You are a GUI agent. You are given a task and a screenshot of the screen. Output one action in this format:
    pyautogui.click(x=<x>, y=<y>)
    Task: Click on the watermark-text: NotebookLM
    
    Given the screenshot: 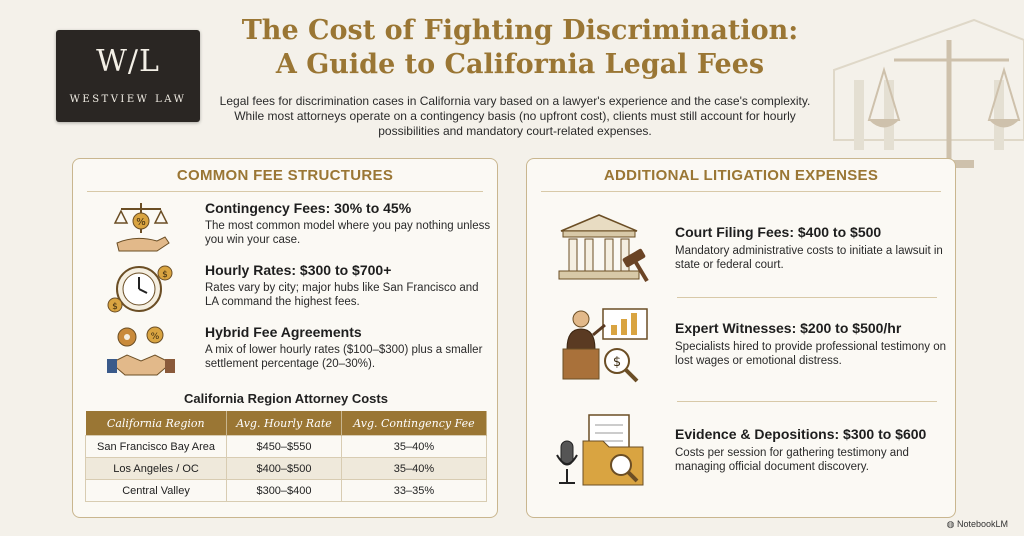 What is the action you would take?
    pyautogui.click(x=982, y=524)
    